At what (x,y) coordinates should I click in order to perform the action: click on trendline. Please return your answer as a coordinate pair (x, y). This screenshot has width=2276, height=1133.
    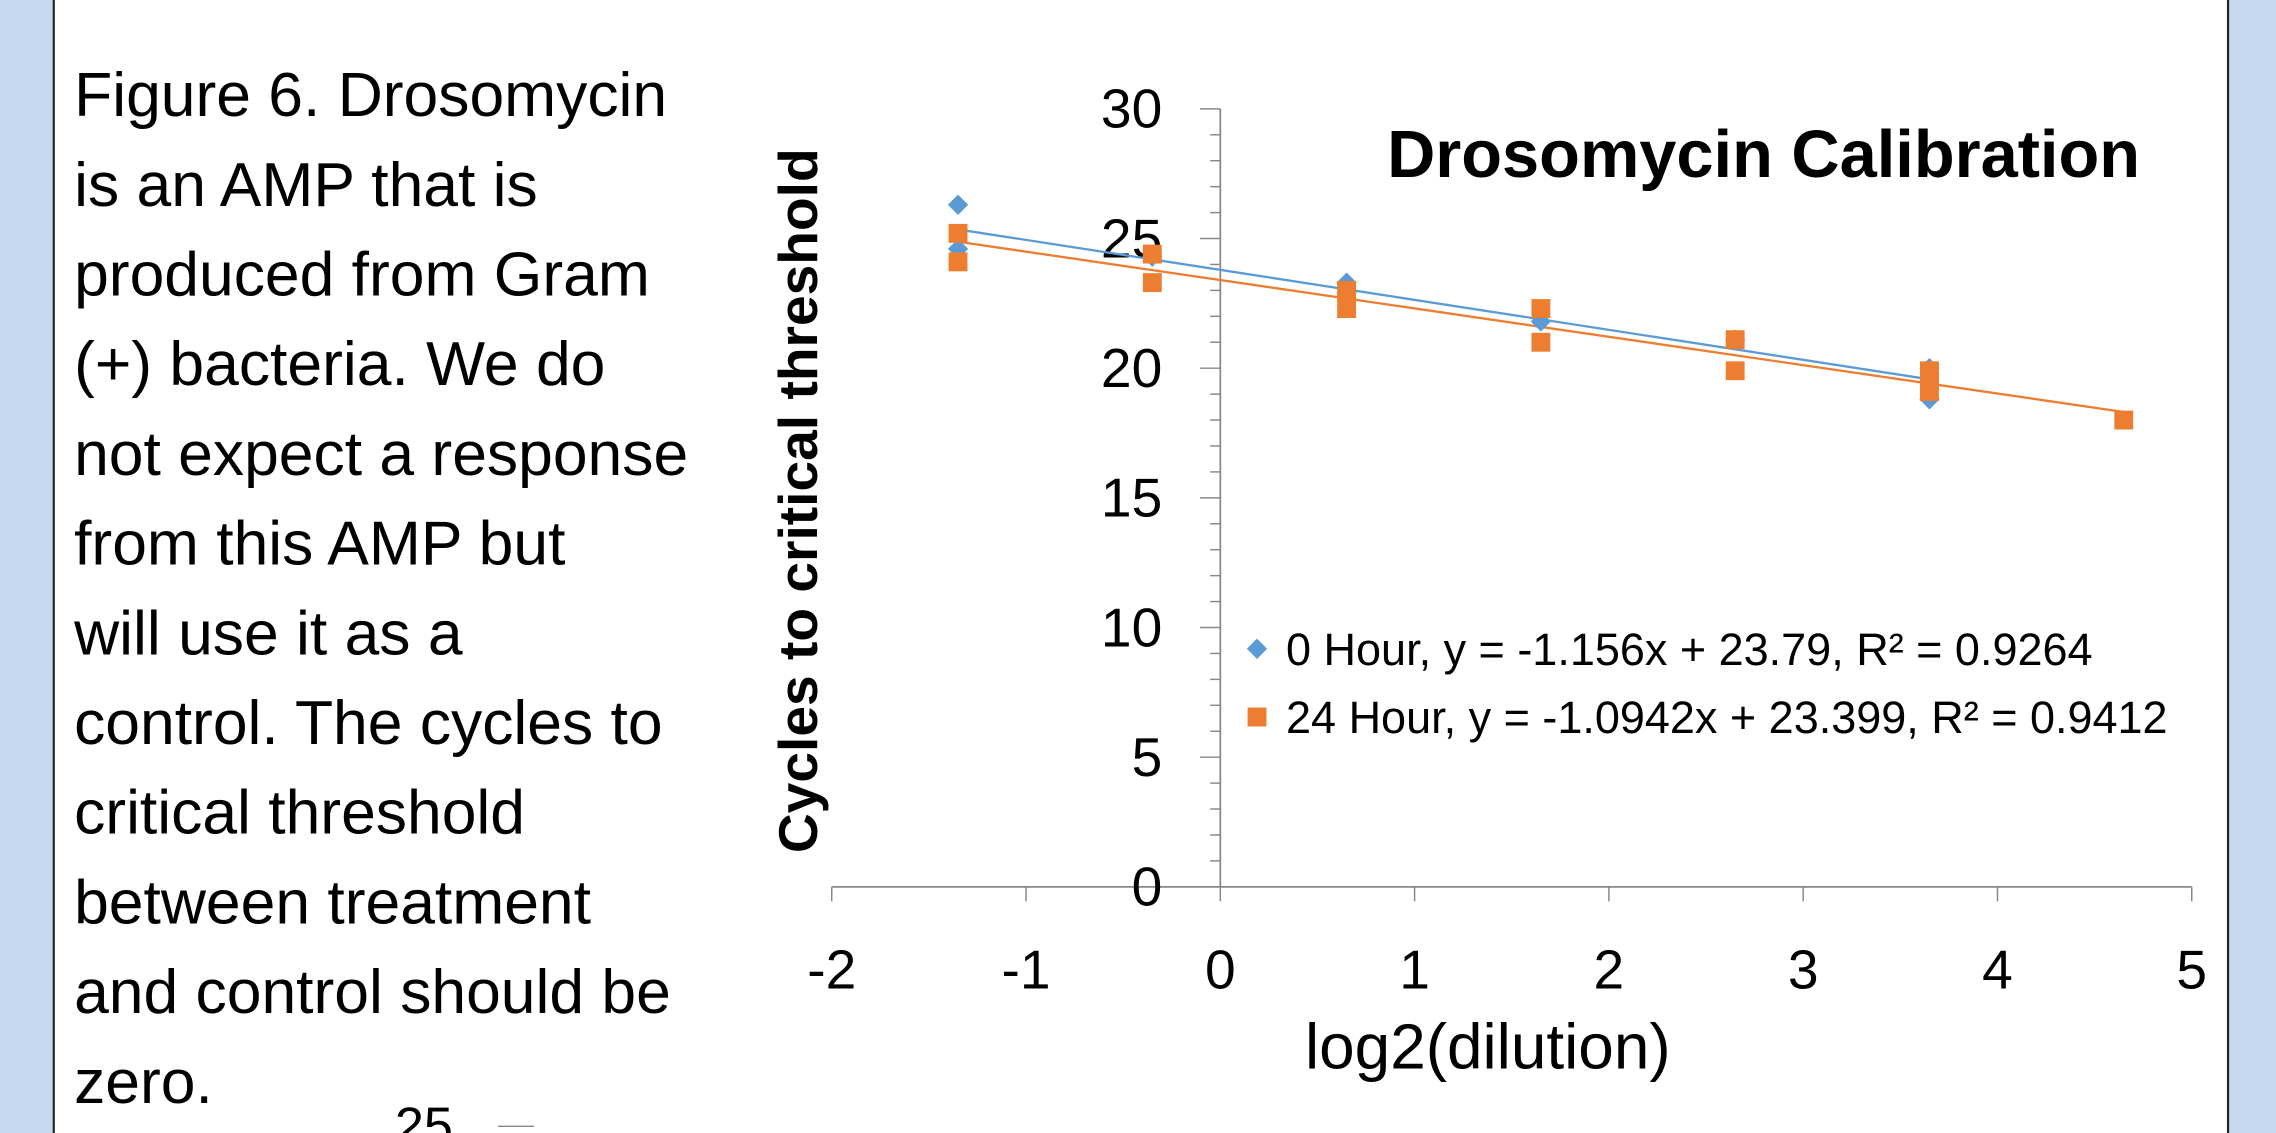
    Looking at the image, I should click on (1443, 304).